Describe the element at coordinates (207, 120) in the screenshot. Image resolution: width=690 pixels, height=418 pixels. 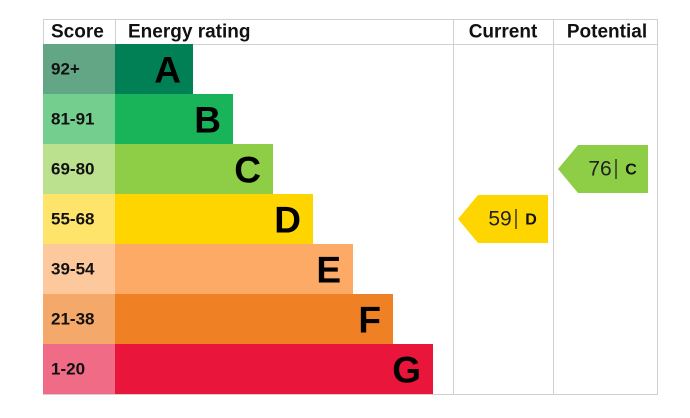
I see `rating-letter: B` at that location.